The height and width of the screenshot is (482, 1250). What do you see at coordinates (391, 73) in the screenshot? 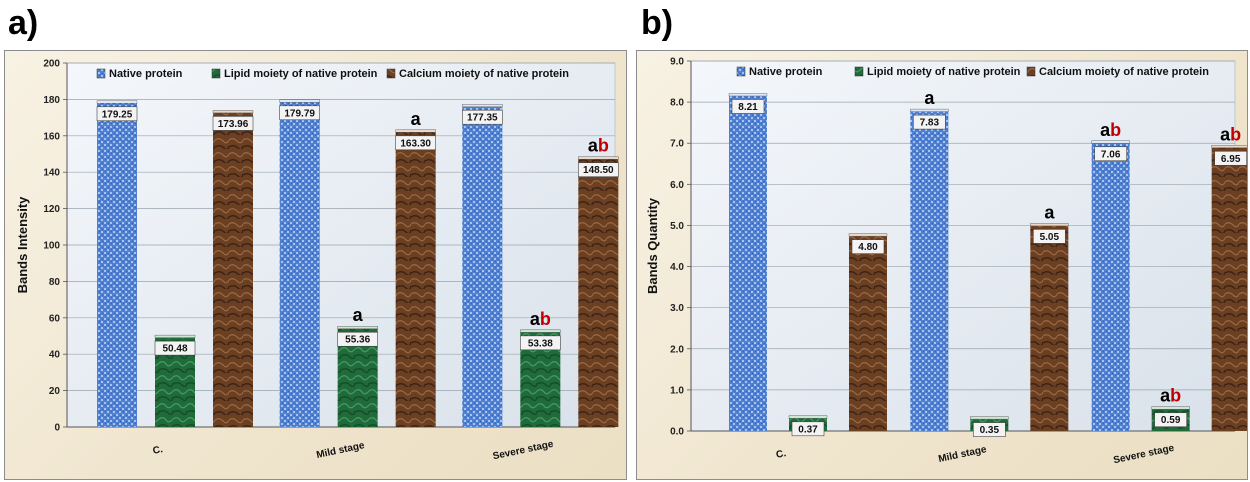
I see `legend-swatch-calcium` at bounding box center [391, 73].